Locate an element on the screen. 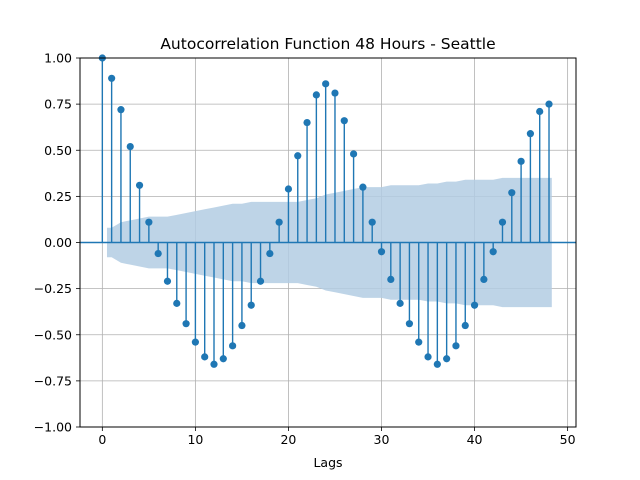 The width and height of the screenshot is (640, 480). y-tick-label: 0.25 is located at coordinates (58, 196).